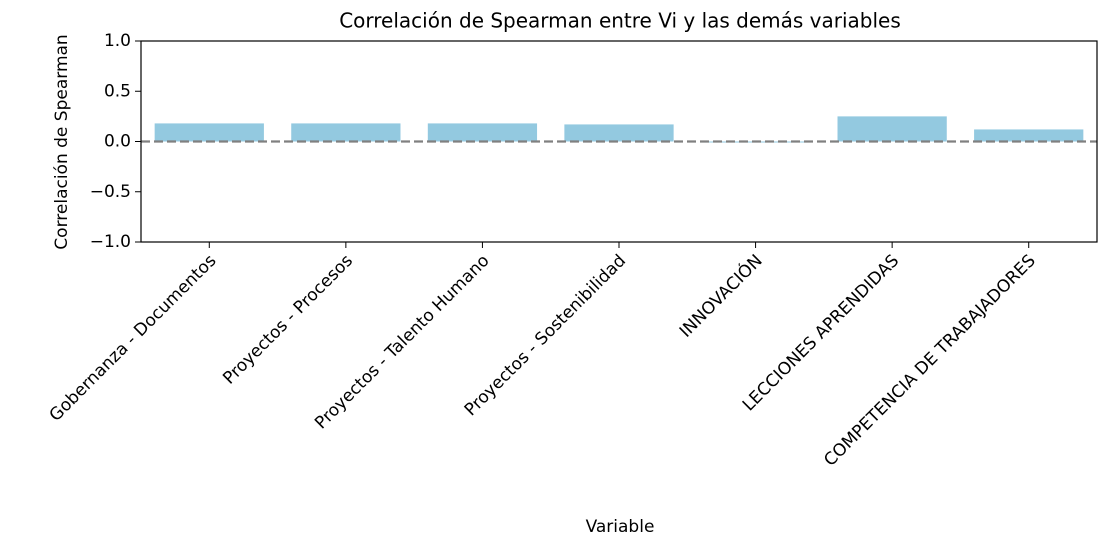 The image size is (1098, 539). What do you see at coordinates (117, 41) in the screenshot?
I see `y-tick-label: 1.0` at bounding box center [117, 41].